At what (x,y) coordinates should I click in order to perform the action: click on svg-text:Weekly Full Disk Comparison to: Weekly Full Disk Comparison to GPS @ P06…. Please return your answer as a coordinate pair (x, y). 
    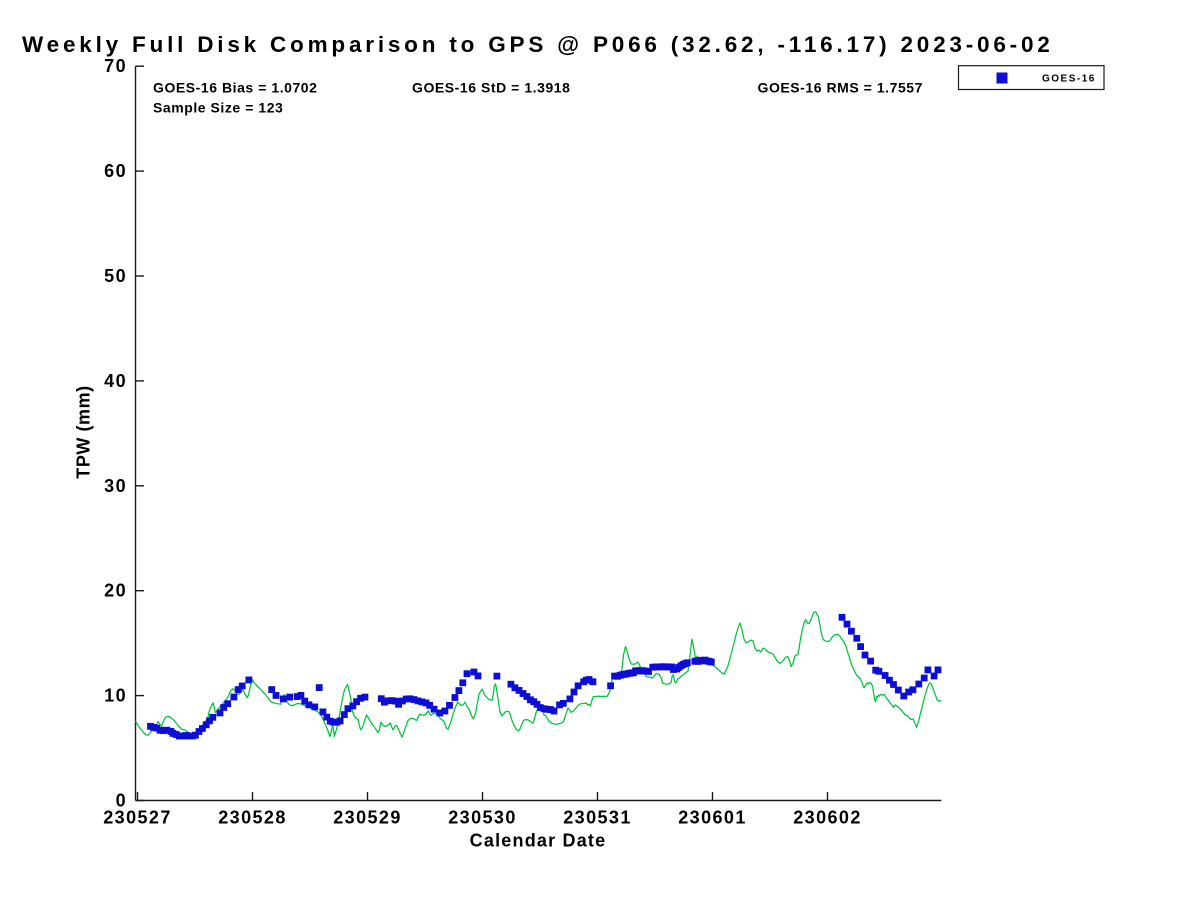
    Looking at the image, I should click on (538, 44).